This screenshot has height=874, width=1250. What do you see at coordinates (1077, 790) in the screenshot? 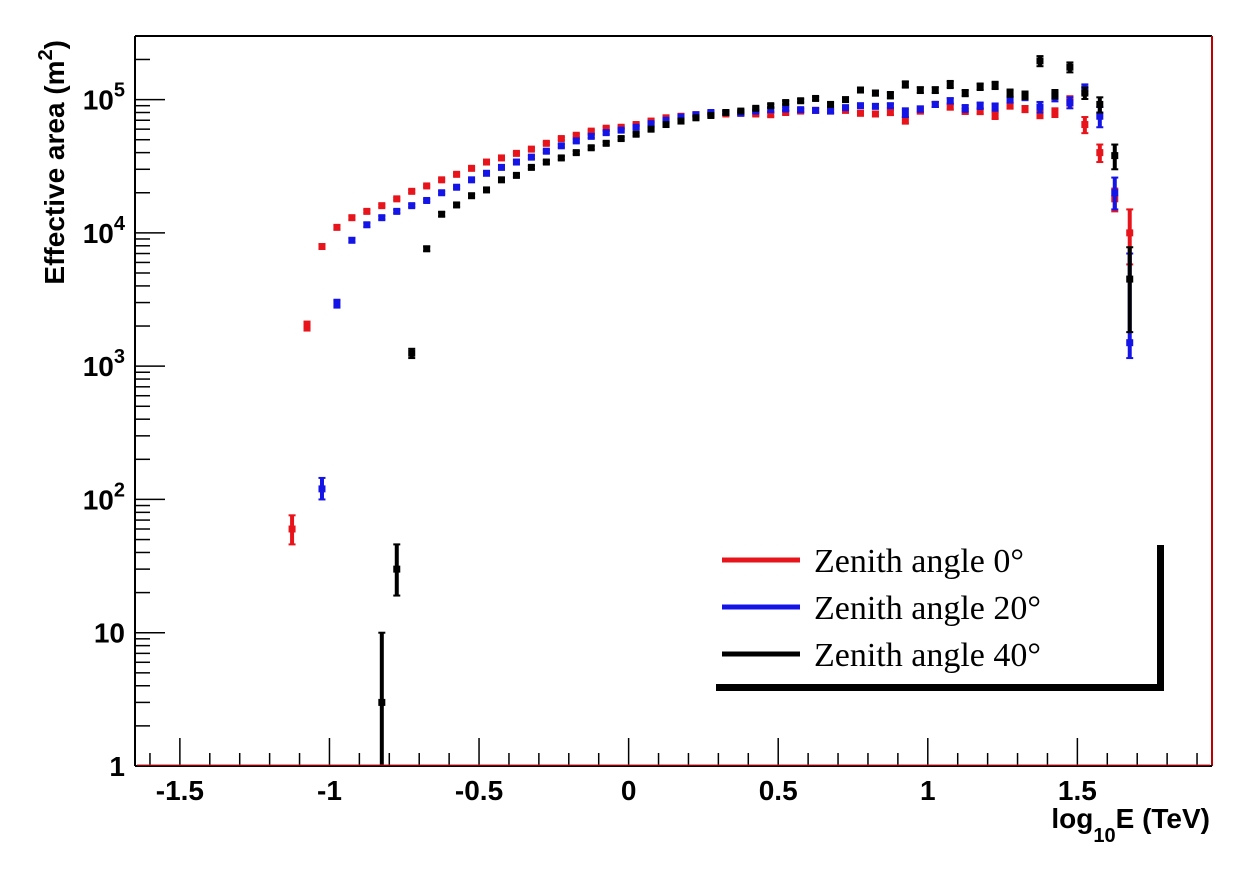
I see `x-tick-label: 1.5` at bounding box center [1077, 790].